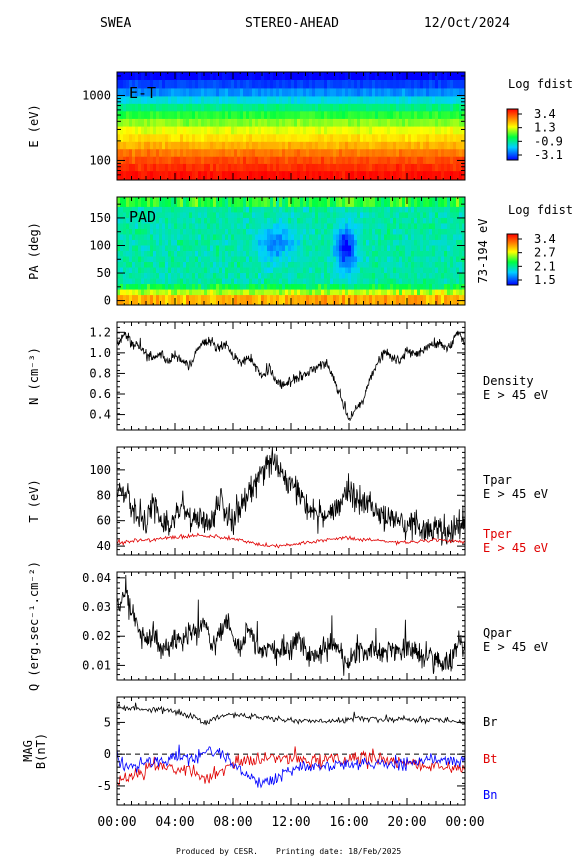 Image resolution: width=584 pixels, height=864 pixels. I want to click on y-axis-label-line: MAG, so click(28, 751).